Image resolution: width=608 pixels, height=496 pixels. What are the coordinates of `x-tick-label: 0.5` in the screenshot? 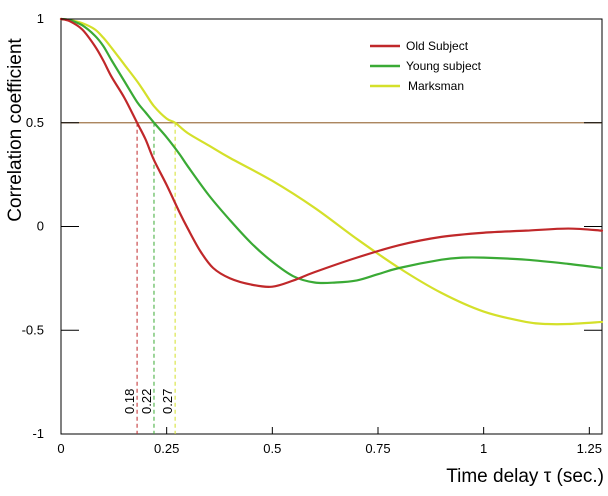 It's located at (272, 448).